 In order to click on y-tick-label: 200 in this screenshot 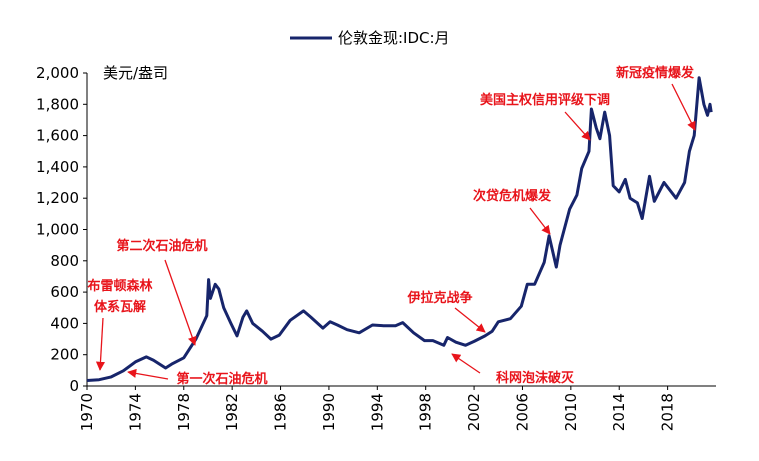, I will do `click(64, 355)`.